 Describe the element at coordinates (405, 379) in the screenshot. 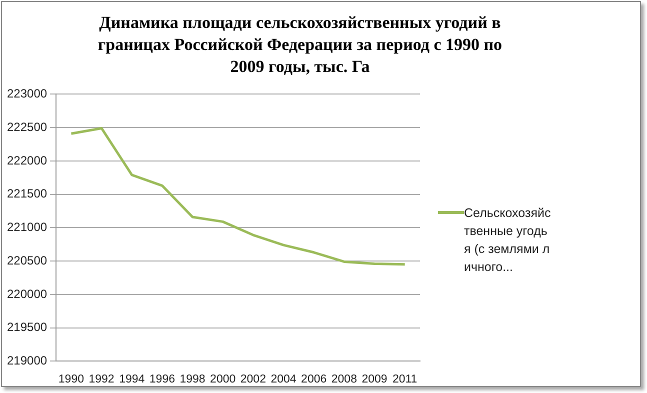

I see `x-tick-label: 2011` at that location.